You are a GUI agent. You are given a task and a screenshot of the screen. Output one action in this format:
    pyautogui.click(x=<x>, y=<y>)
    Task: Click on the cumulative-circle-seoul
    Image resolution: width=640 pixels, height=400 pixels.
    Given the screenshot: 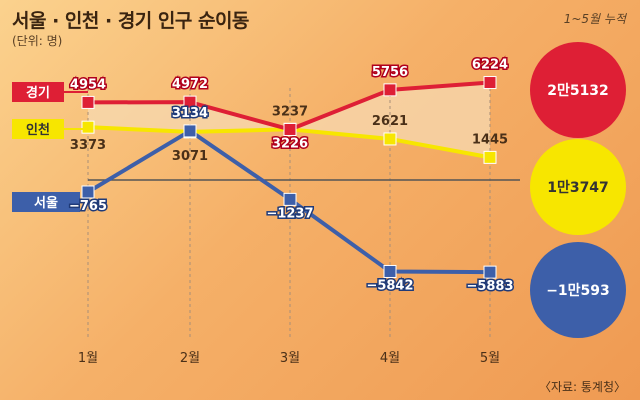 What is the action you would take?
    pyautogui.click(x=578, y=290)
    